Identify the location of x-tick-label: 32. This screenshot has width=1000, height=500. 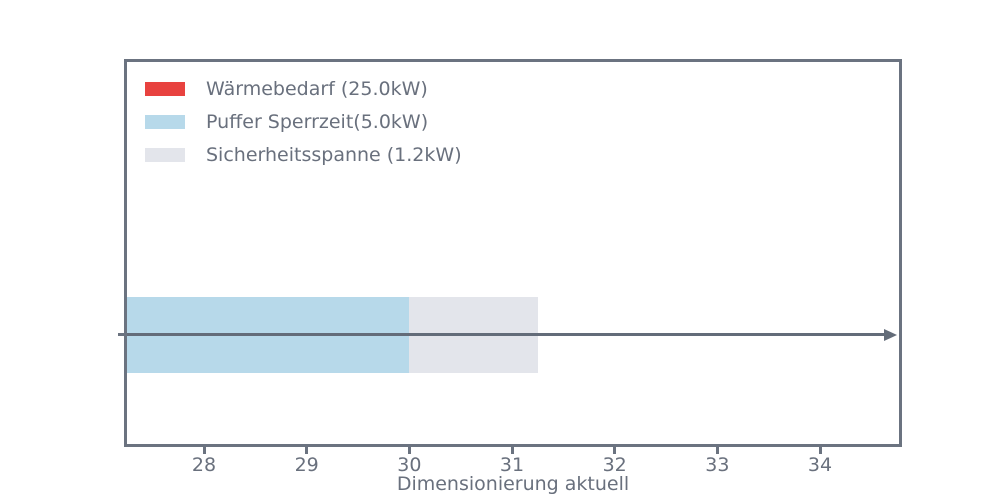
(614, 465).